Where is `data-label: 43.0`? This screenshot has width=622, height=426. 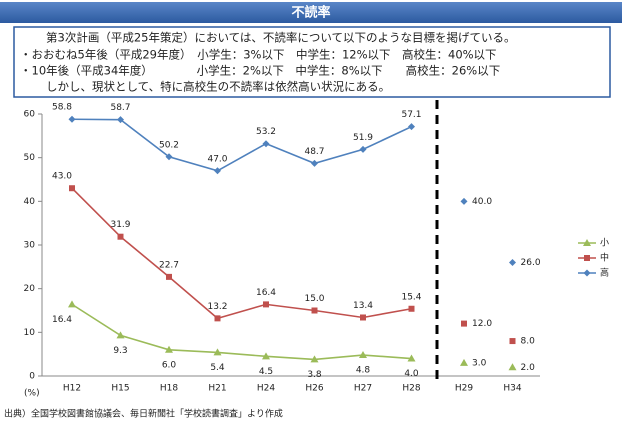 data-label: 43.0 is located at coordinates (62, 177).